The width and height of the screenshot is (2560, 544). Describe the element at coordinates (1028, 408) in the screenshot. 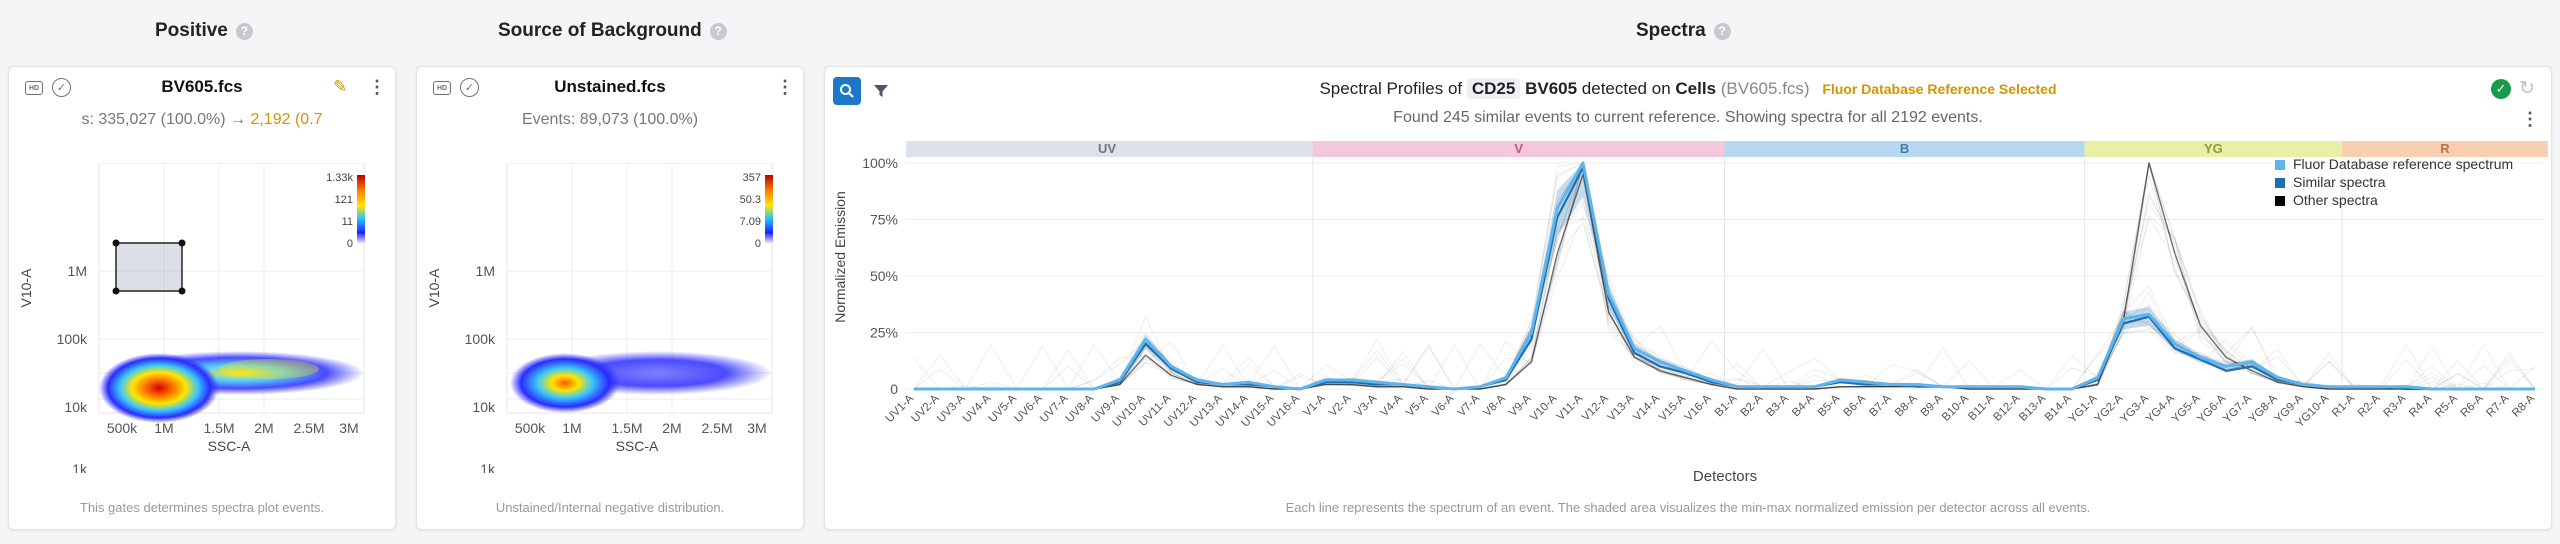

I see `x-tick: UV6-A` at that location.